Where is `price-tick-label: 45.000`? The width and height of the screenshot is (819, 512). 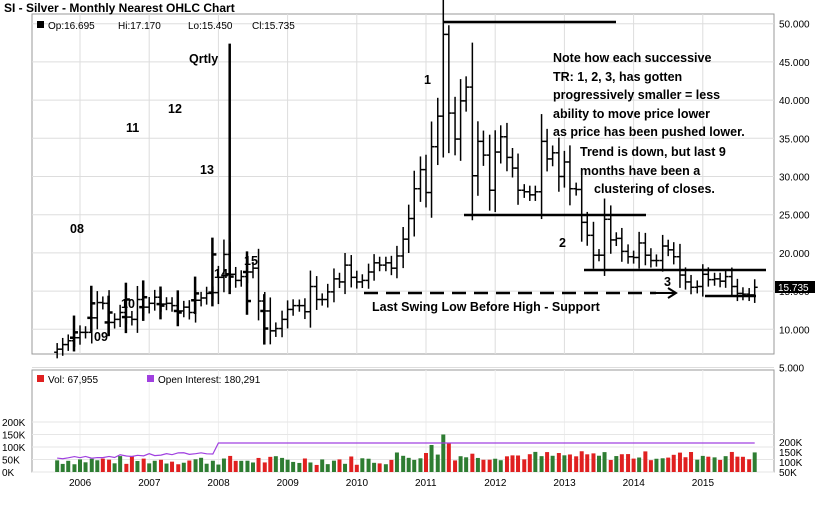 price-tick-label: 45.000 is located at coordinates (794, 63).